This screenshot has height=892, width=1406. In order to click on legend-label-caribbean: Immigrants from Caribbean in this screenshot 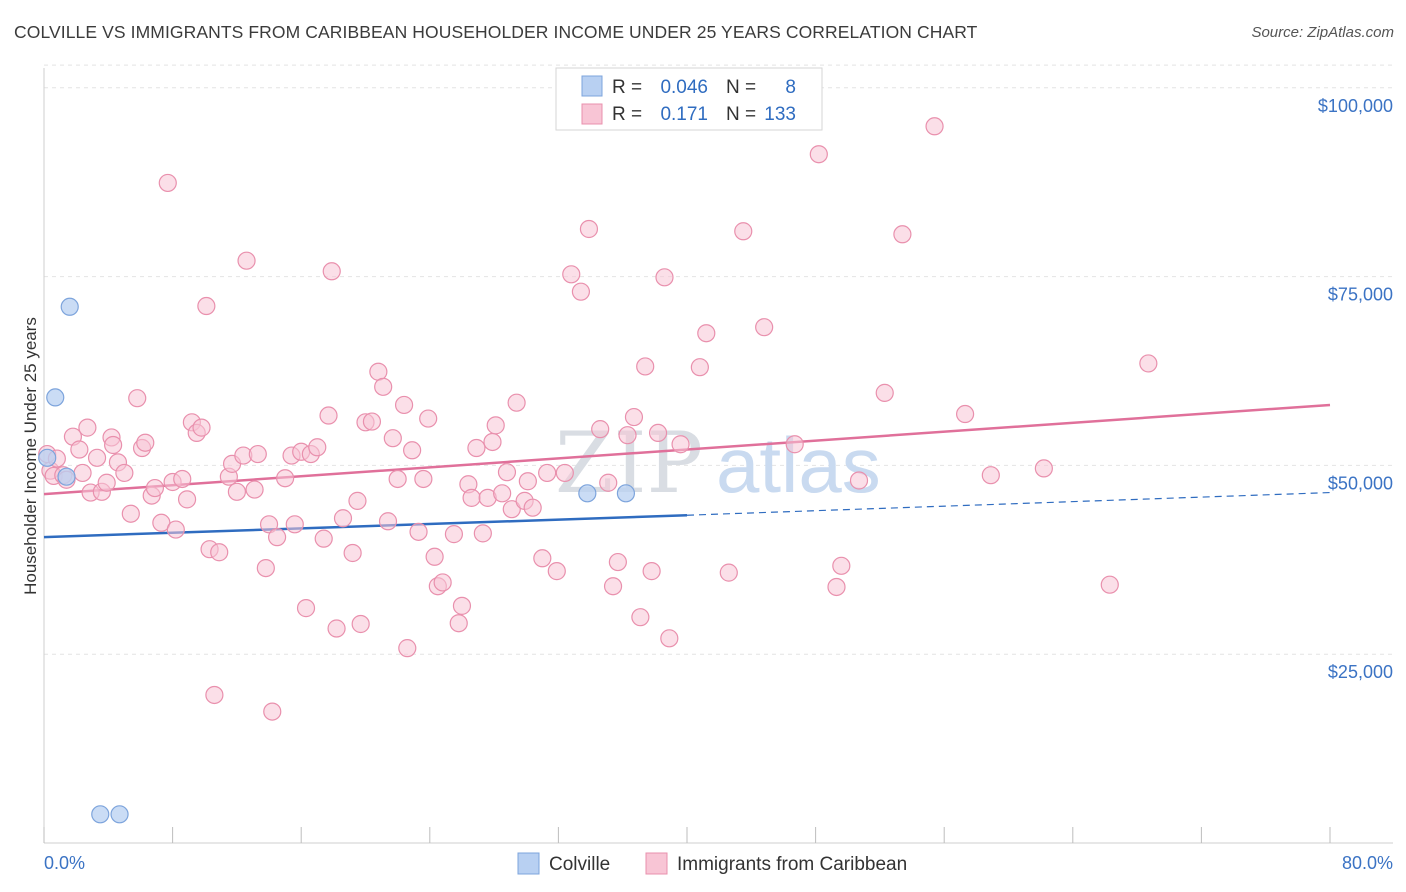, I will do `click(792, 864)`.